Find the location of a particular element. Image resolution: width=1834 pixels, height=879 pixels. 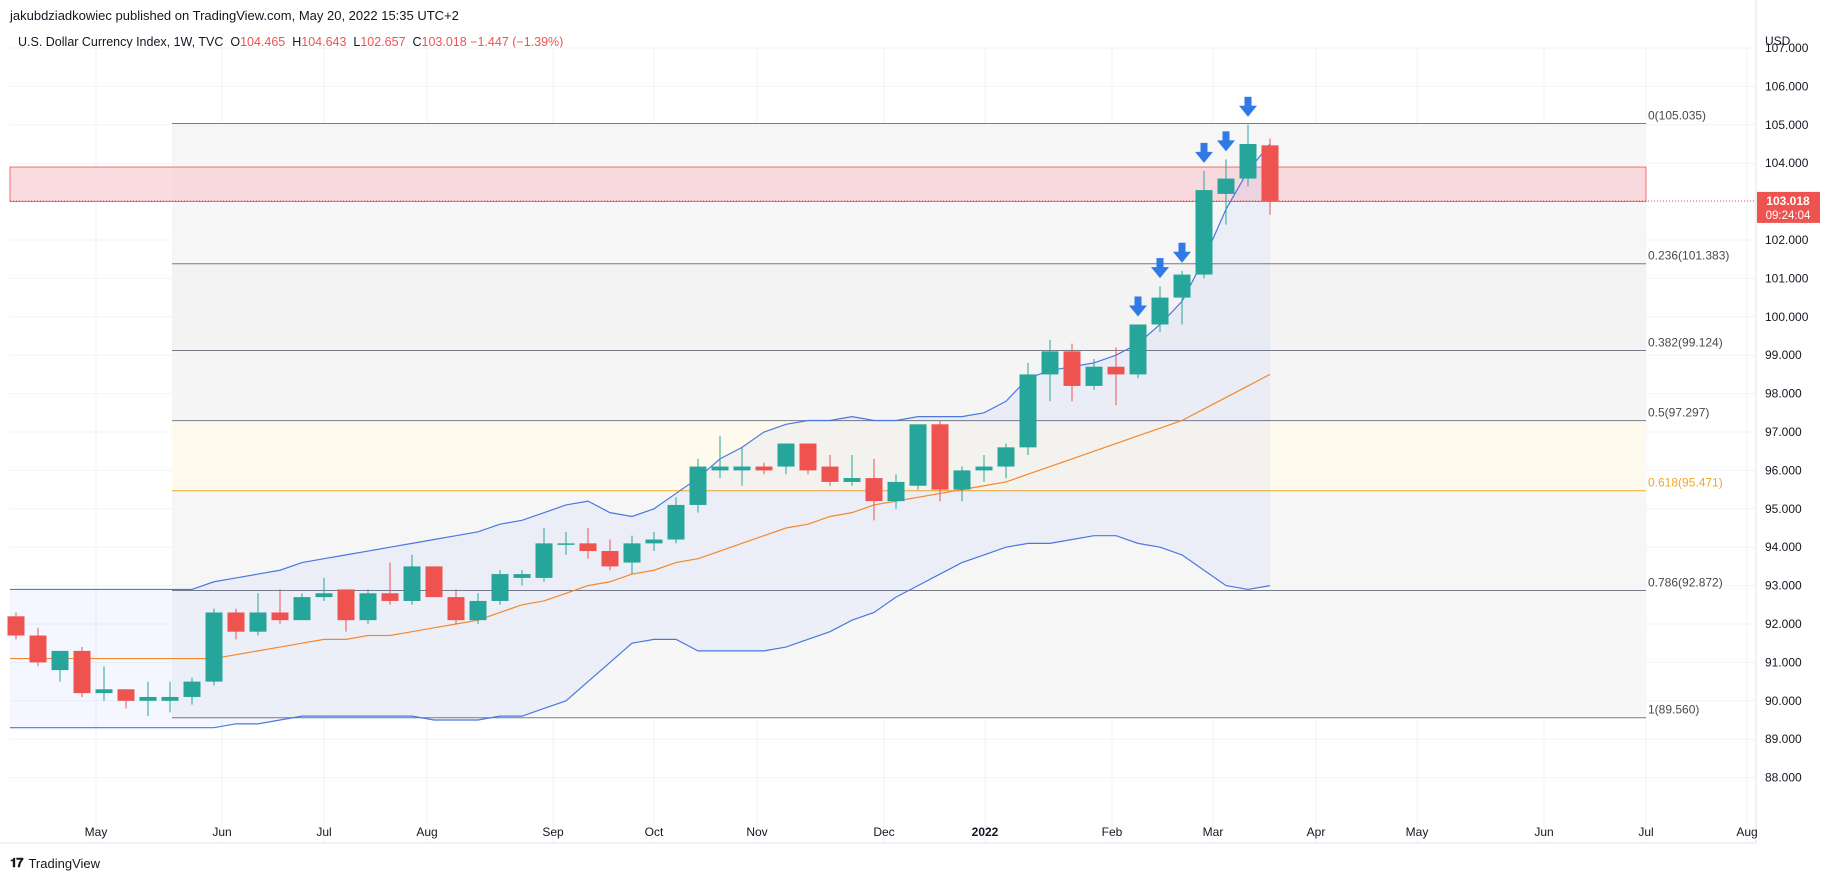

brand-name: TradingView is located at coordinates (64, 863).